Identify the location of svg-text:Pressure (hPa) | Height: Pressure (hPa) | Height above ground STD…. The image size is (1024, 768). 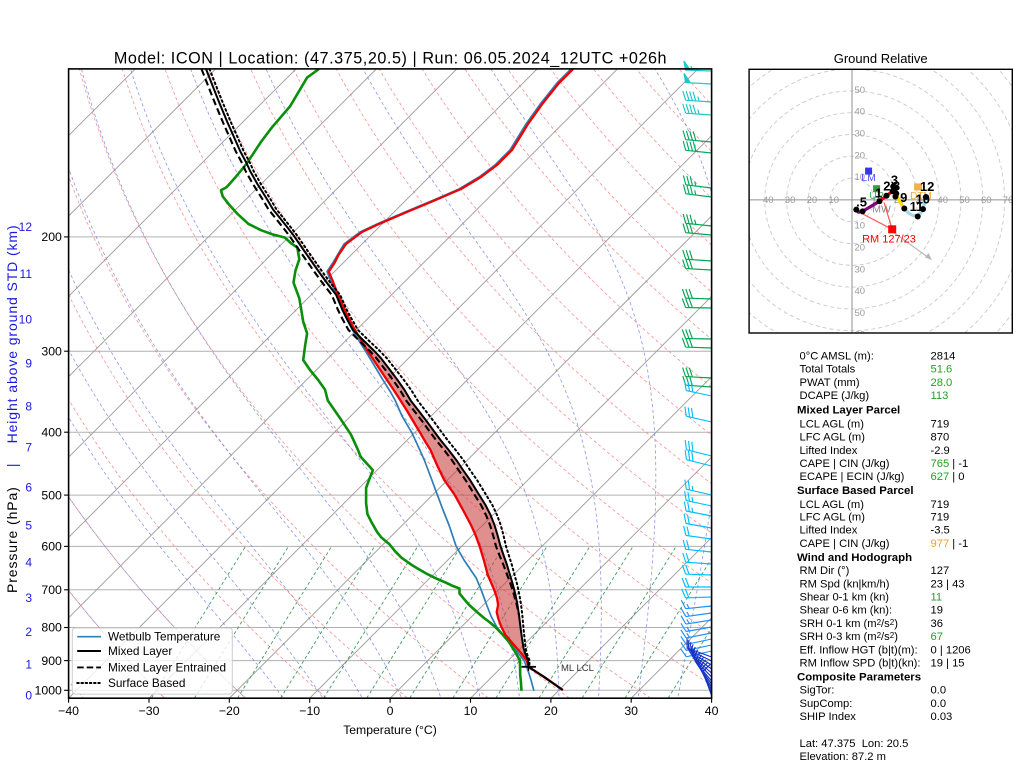
(12, 408).